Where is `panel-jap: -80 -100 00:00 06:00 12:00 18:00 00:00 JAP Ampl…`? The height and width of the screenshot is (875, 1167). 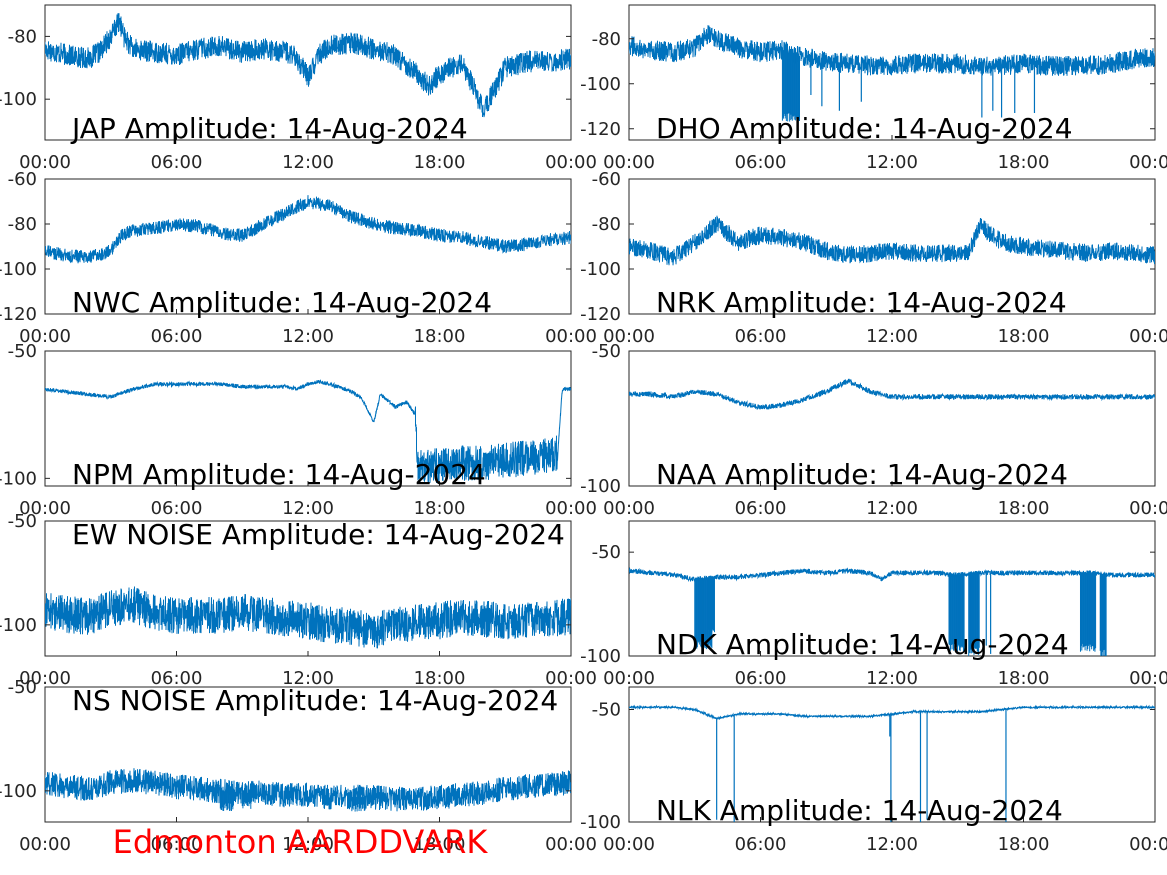 panel-jap: -80 -100 00:00 06:00 12:00 18:00 00:00 JAP Ampl… is located at coordinates (298, 88).